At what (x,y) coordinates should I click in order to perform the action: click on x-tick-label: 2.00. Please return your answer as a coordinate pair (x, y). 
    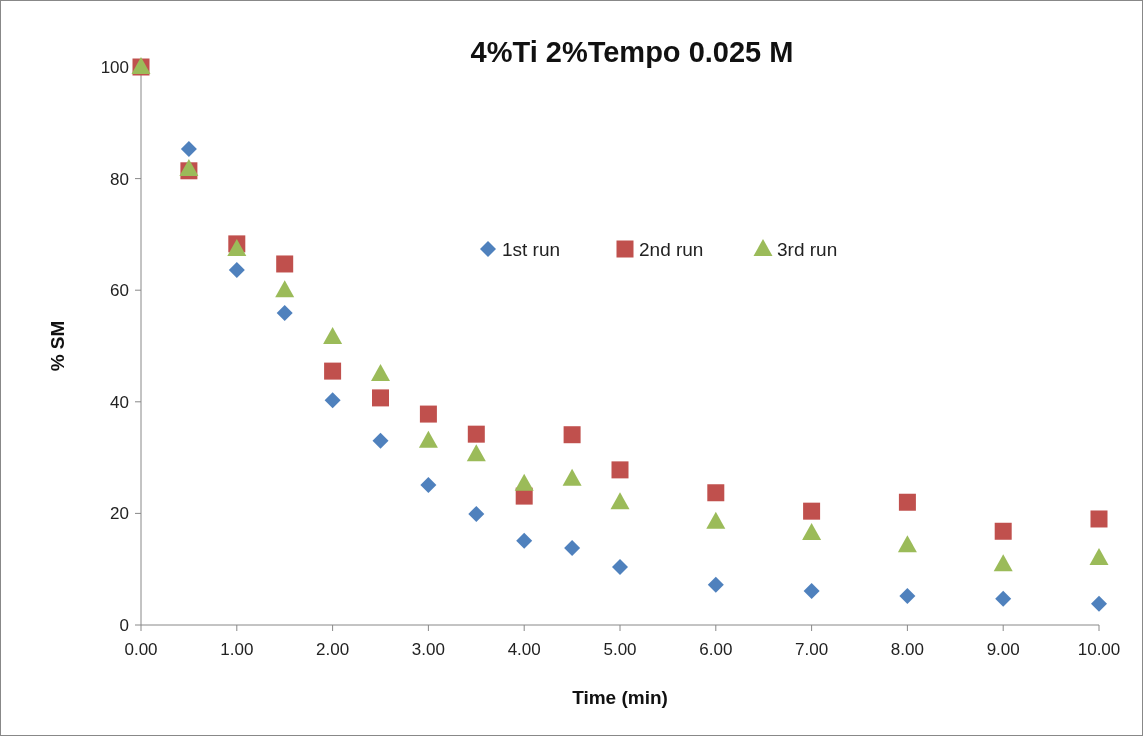
    Looking at the image, I should click on (333, 649).